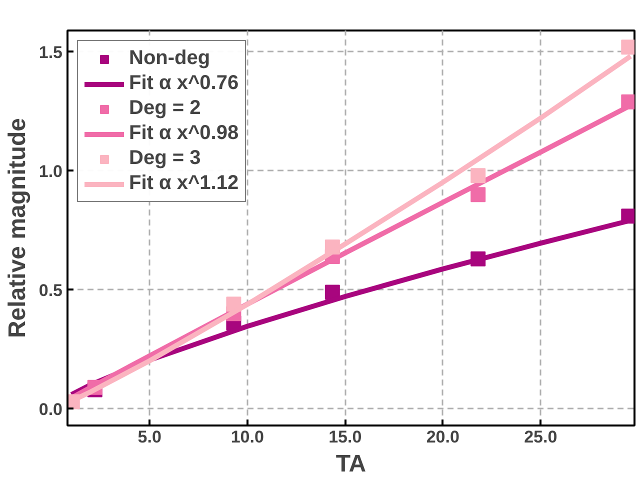 The height and width of the screenshot is (480, 638). I want to click on y-tick-label: 1.5, so click(50, 52).